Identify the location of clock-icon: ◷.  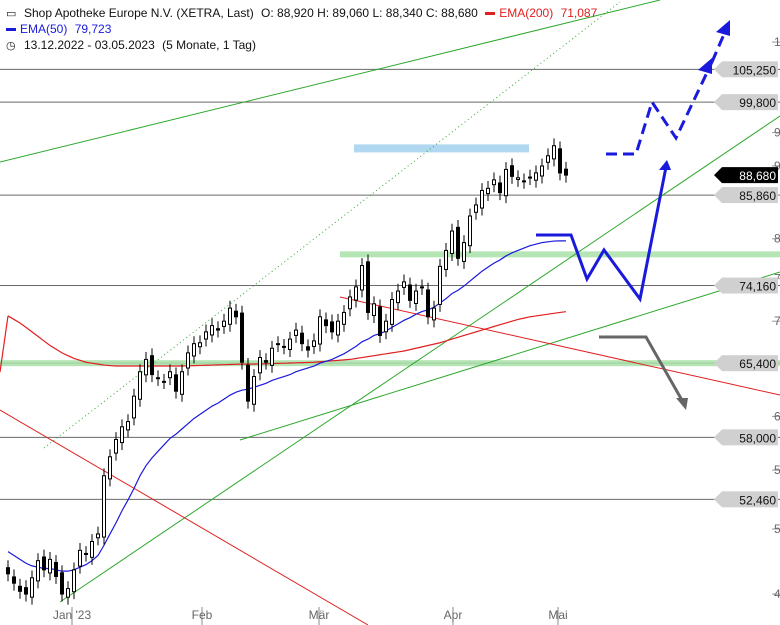
(11, 46).